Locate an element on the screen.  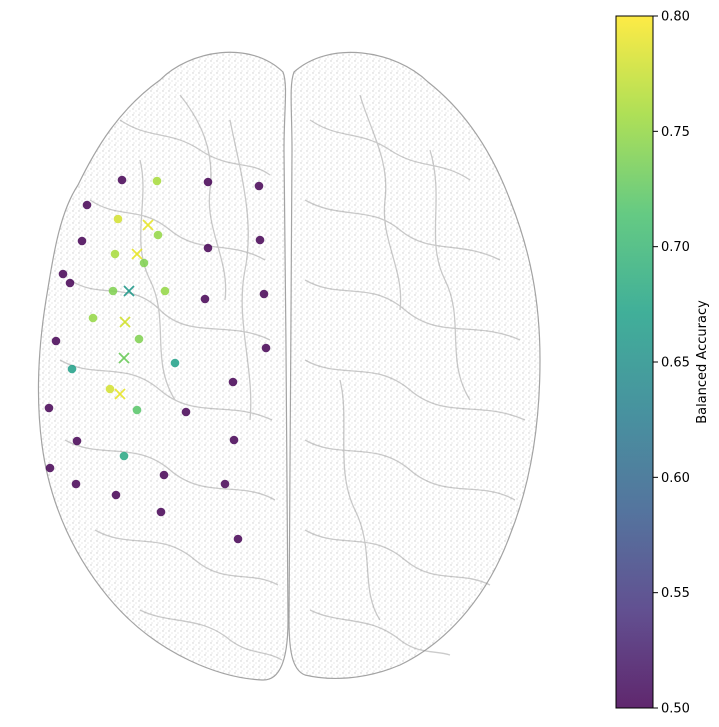
colorbar-gradient is located at coordinates (634, 362).